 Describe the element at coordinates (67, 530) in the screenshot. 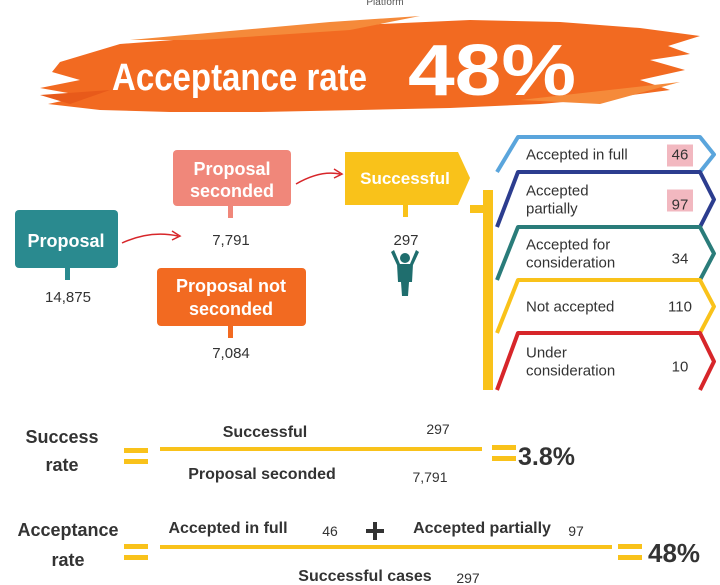

I see `formula-label: Acceptance` at that location.